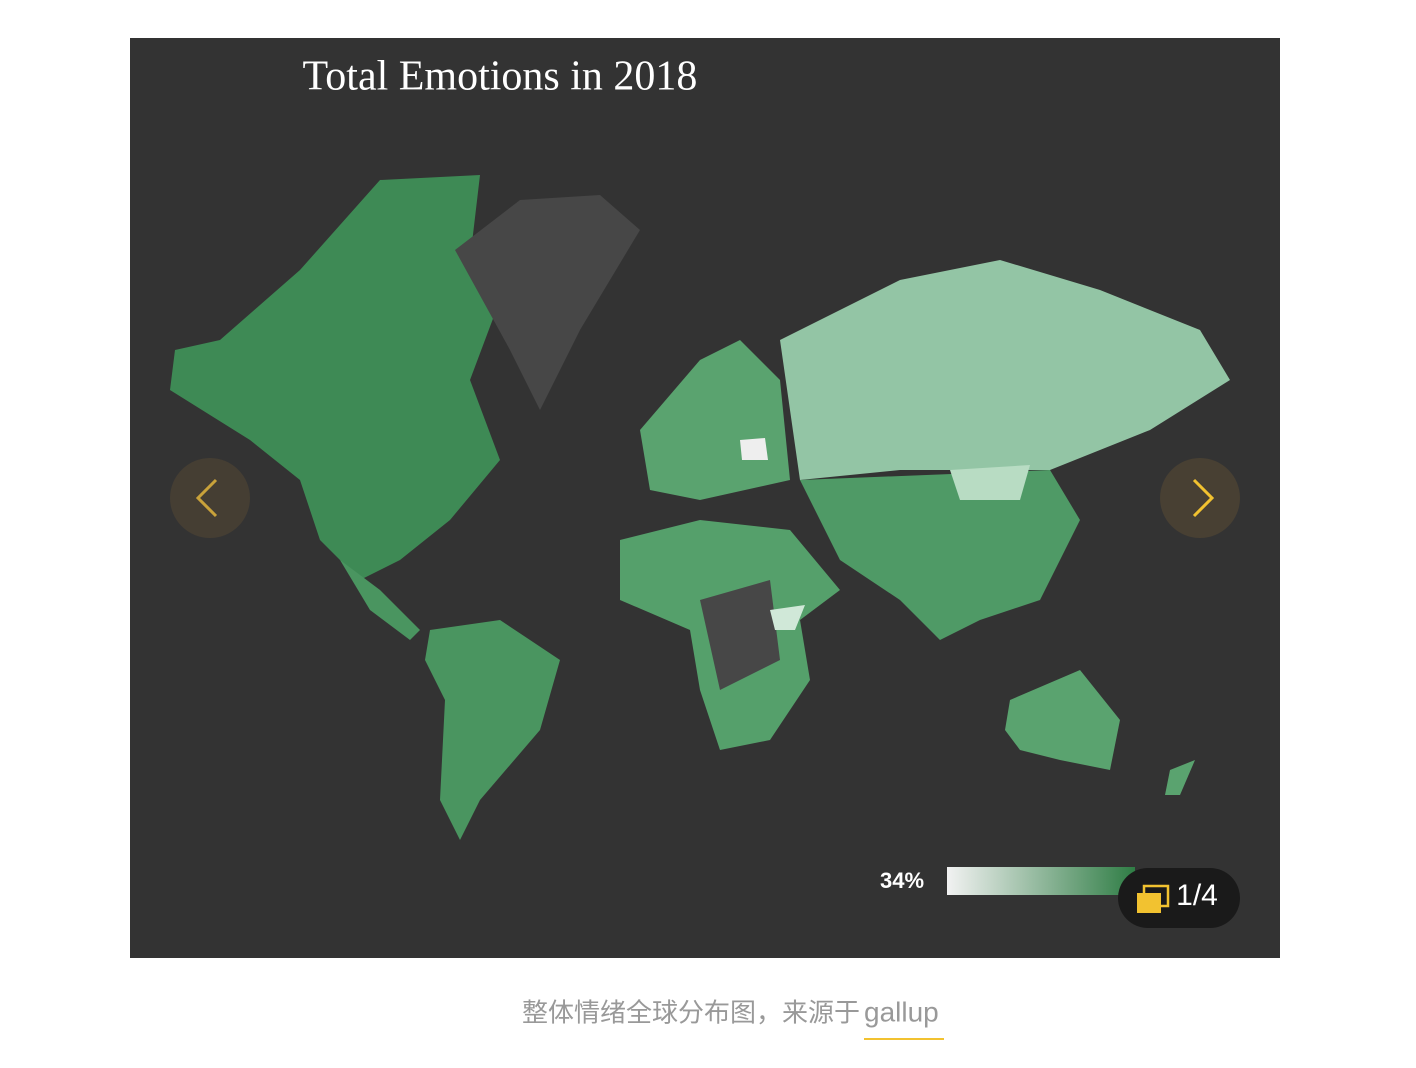  Describe the element at coordinates (210, 498) in the screenshot. I see `prev-button` at that location.